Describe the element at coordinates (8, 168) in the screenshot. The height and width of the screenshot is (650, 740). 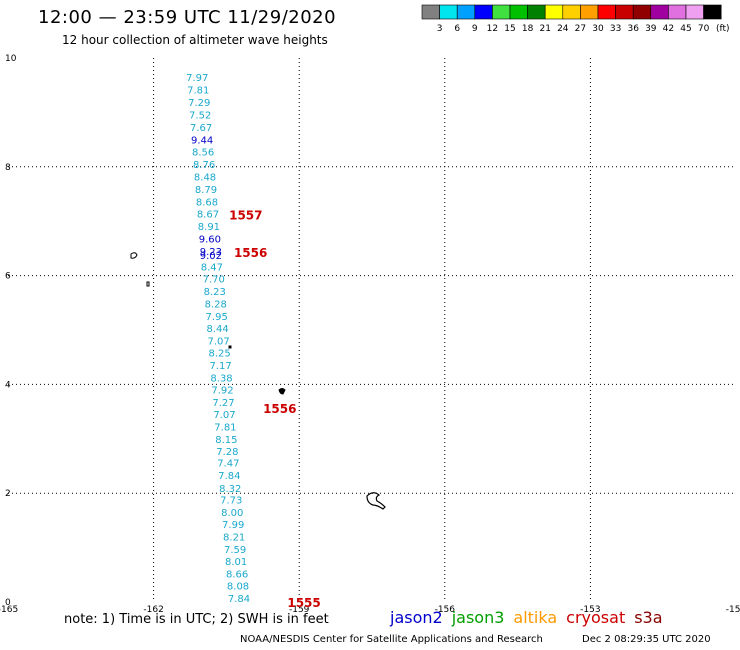
I see `latitude-label: 8` at that location.